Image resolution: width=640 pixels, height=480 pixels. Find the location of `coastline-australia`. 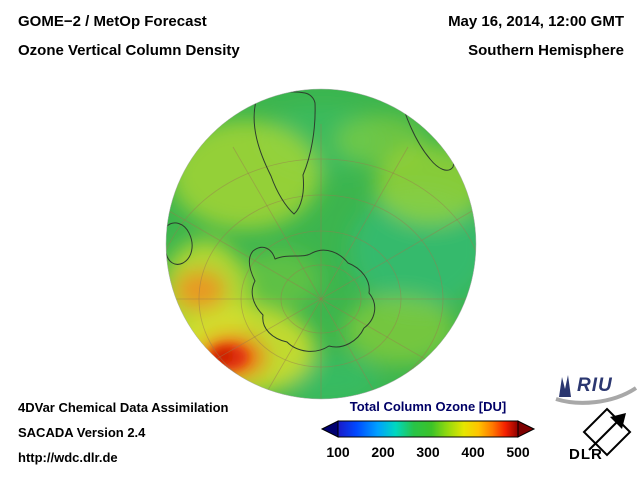

coastline-australia is located at coordinates (179, 243).